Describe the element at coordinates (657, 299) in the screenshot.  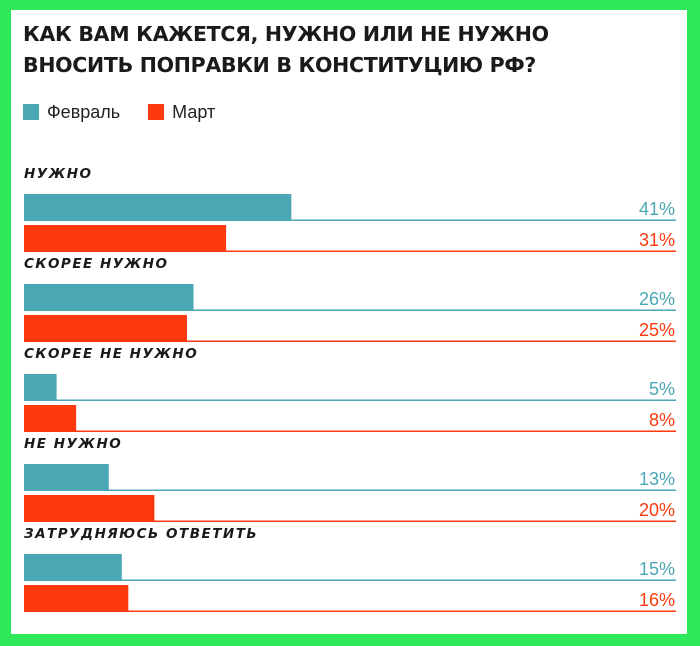
I see `value-label-feb: 26%` at that location.